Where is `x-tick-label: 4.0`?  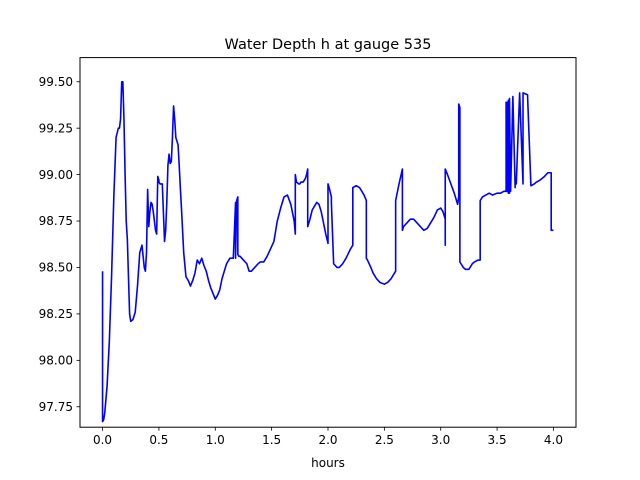
x-tick-label: 4.0 is located at coordinates (553, 440).